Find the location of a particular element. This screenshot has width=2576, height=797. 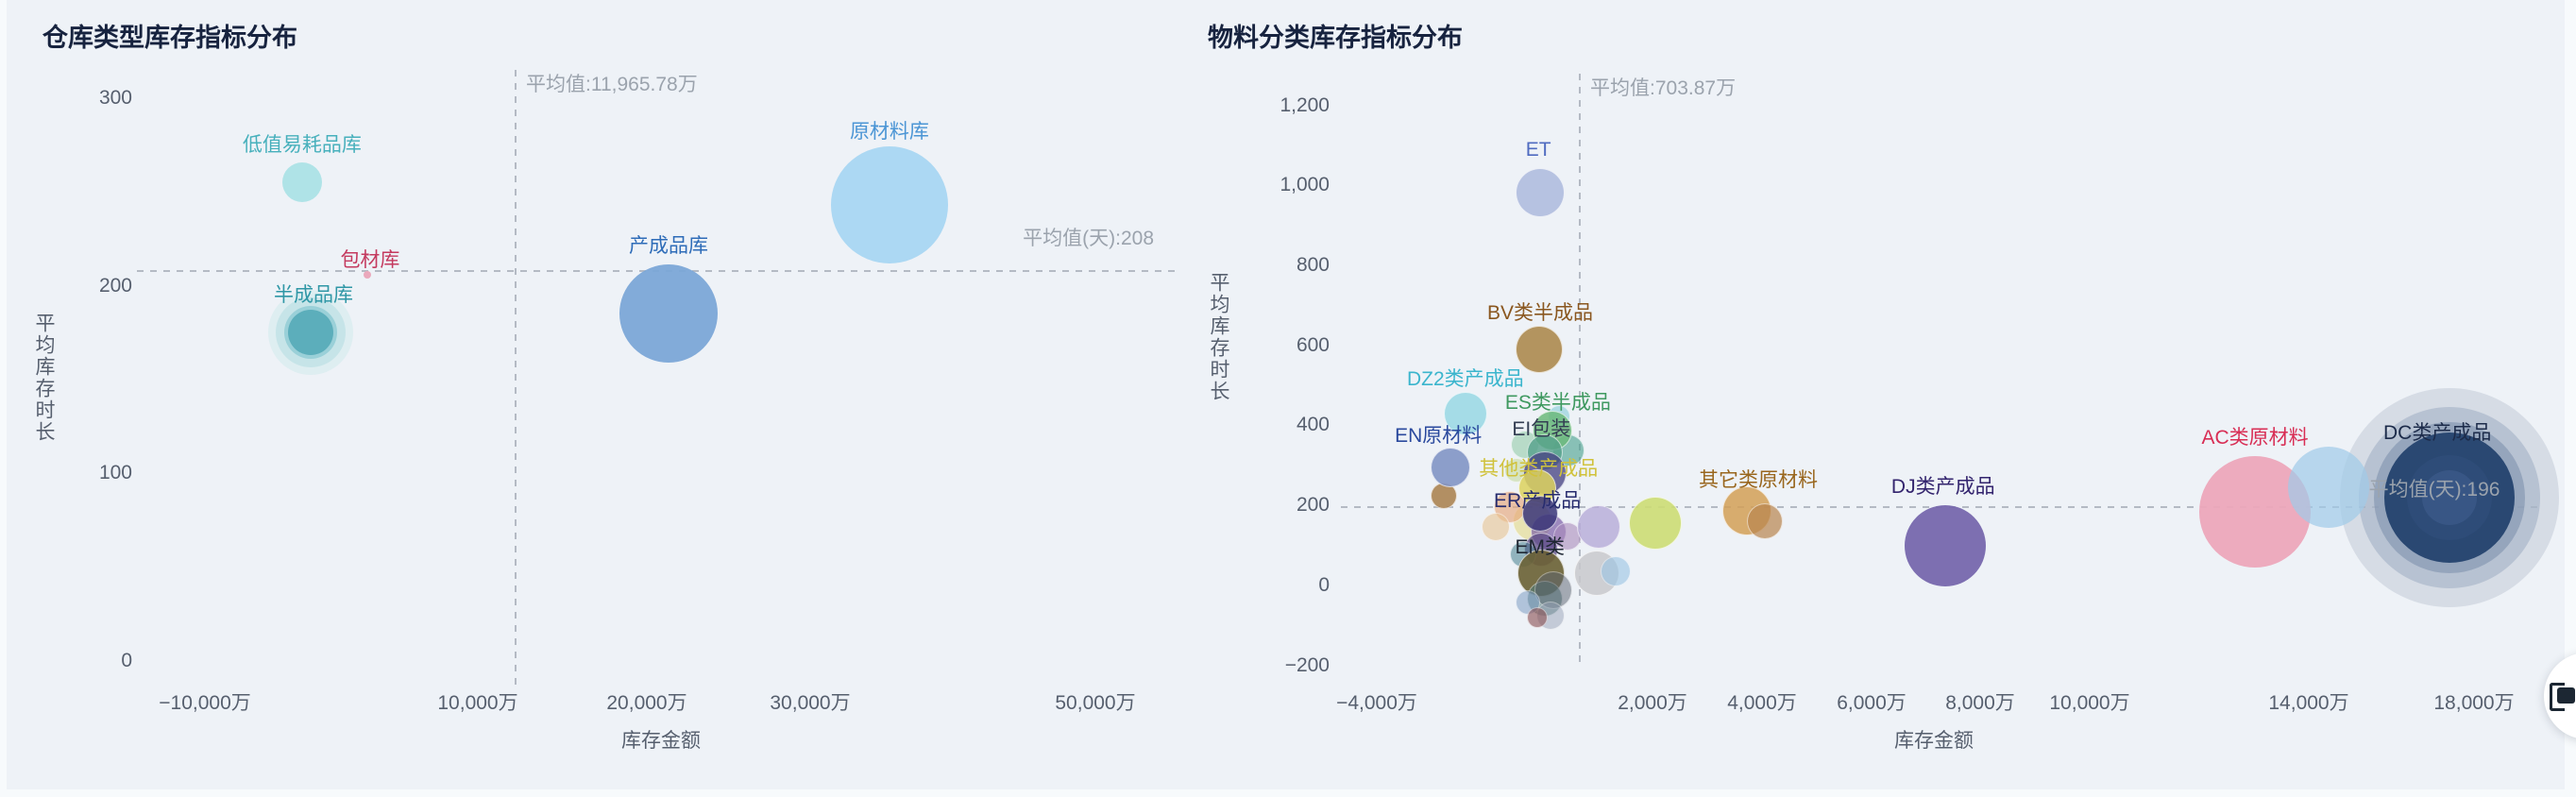

x-tick-label: 6,000万 is located at coordinates (1872, 703).